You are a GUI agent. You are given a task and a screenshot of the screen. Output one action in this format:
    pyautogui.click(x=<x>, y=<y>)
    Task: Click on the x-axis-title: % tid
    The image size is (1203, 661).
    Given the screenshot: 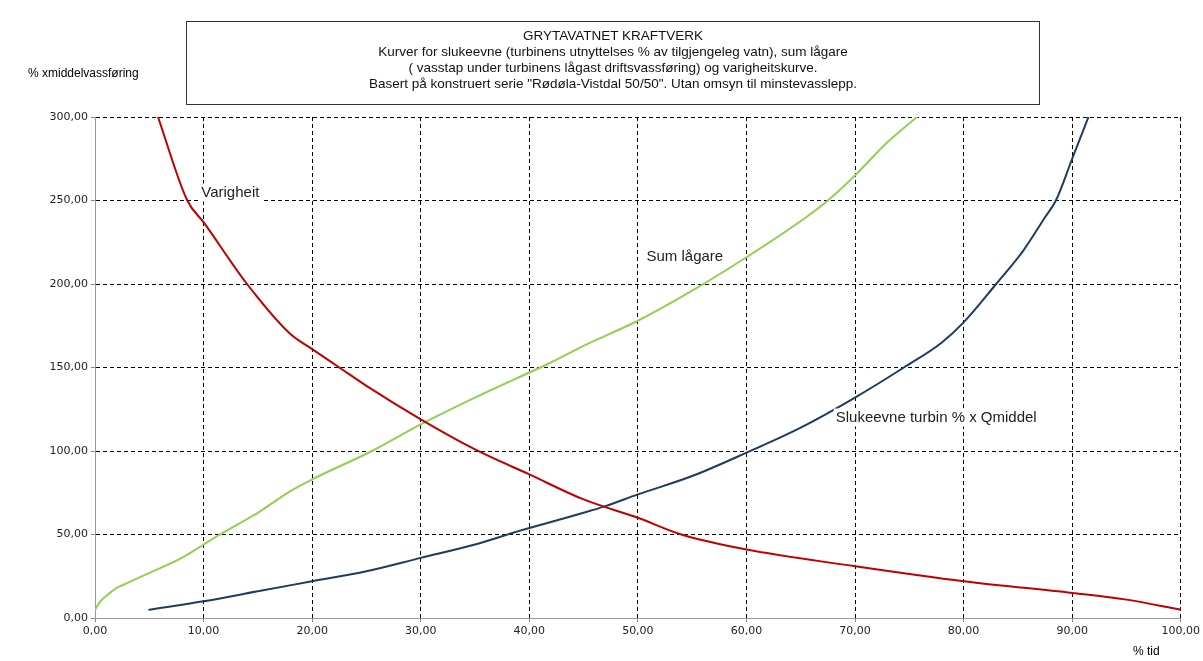 What is the action you would take?
    pyautogui.click(x=1146, y=651)
    